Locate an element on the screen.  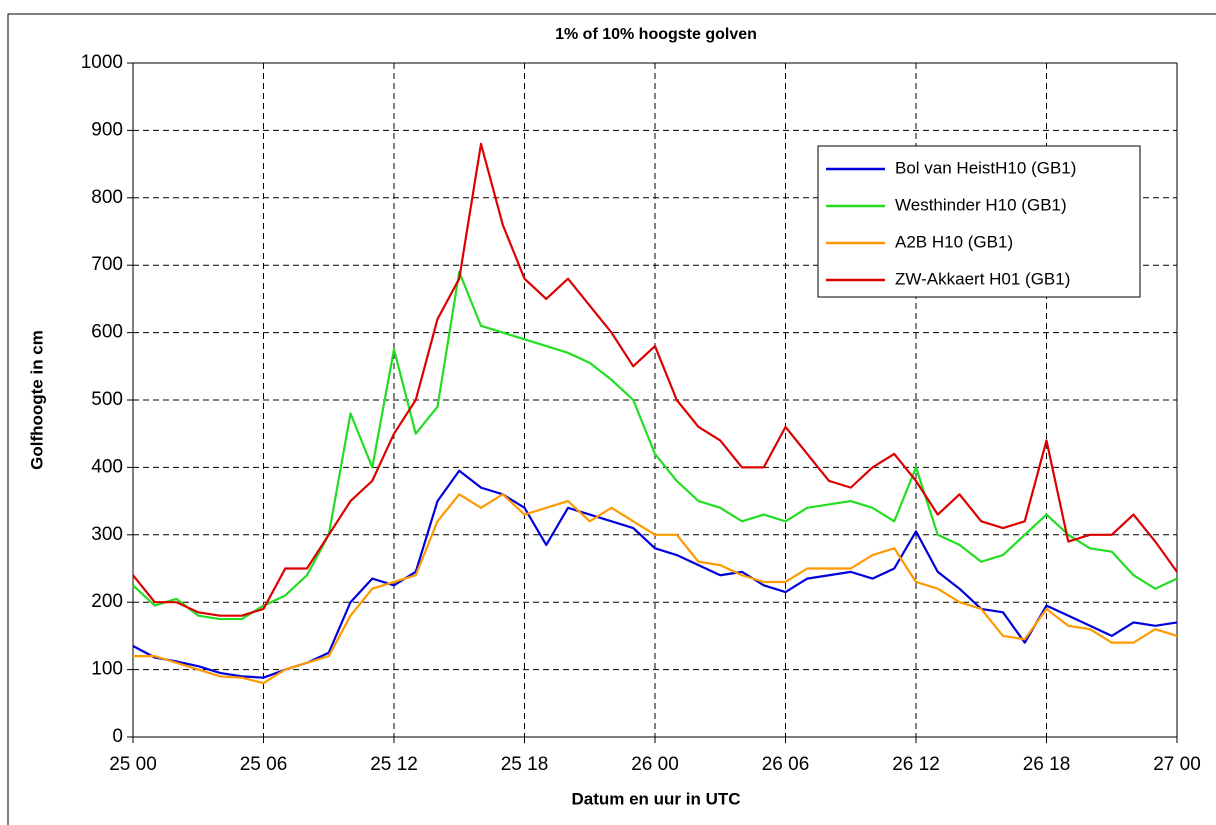
y-tick-label: 500 is located at coordinates (107, 399).